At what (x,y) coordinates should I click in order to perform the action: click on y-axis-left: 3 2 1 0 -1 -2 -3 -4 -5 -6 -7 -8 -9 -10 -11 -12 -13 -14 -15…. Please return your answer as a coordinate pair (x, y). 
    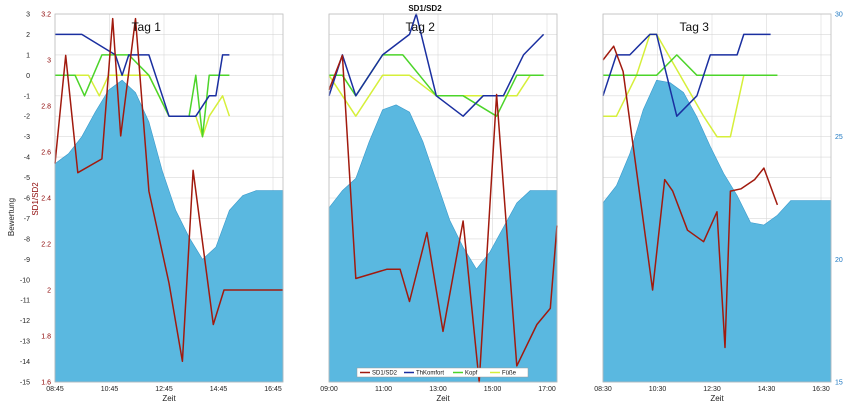
    Looking at the image, I should click on (35, 199).